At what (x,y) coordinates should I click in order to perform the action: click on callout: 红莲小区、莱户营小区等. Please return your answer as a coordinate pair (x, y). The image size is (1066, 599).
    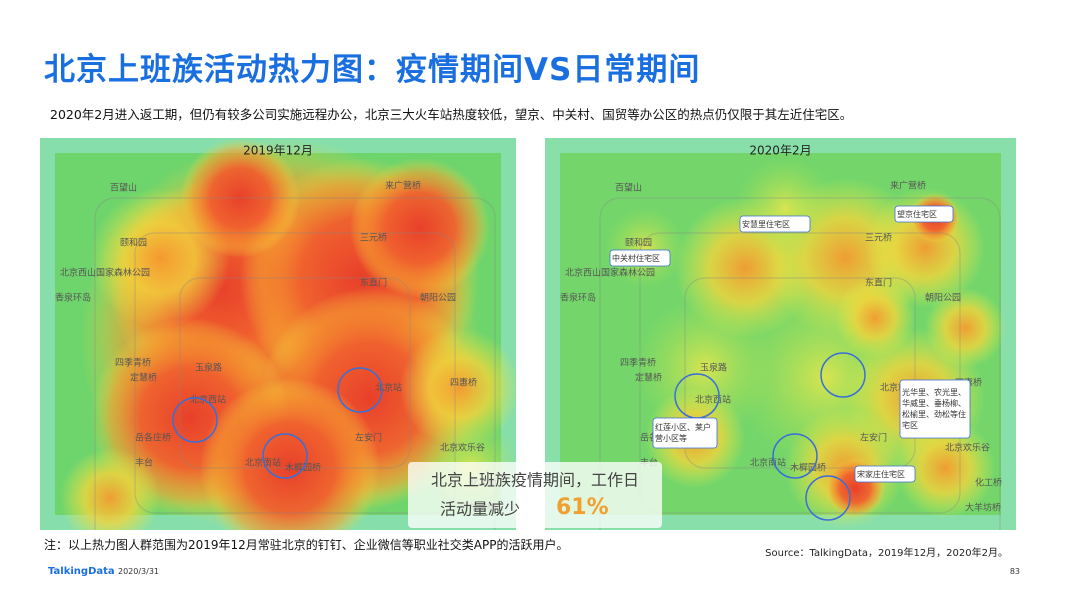
    Looking at the image, I should click on (683, 433).